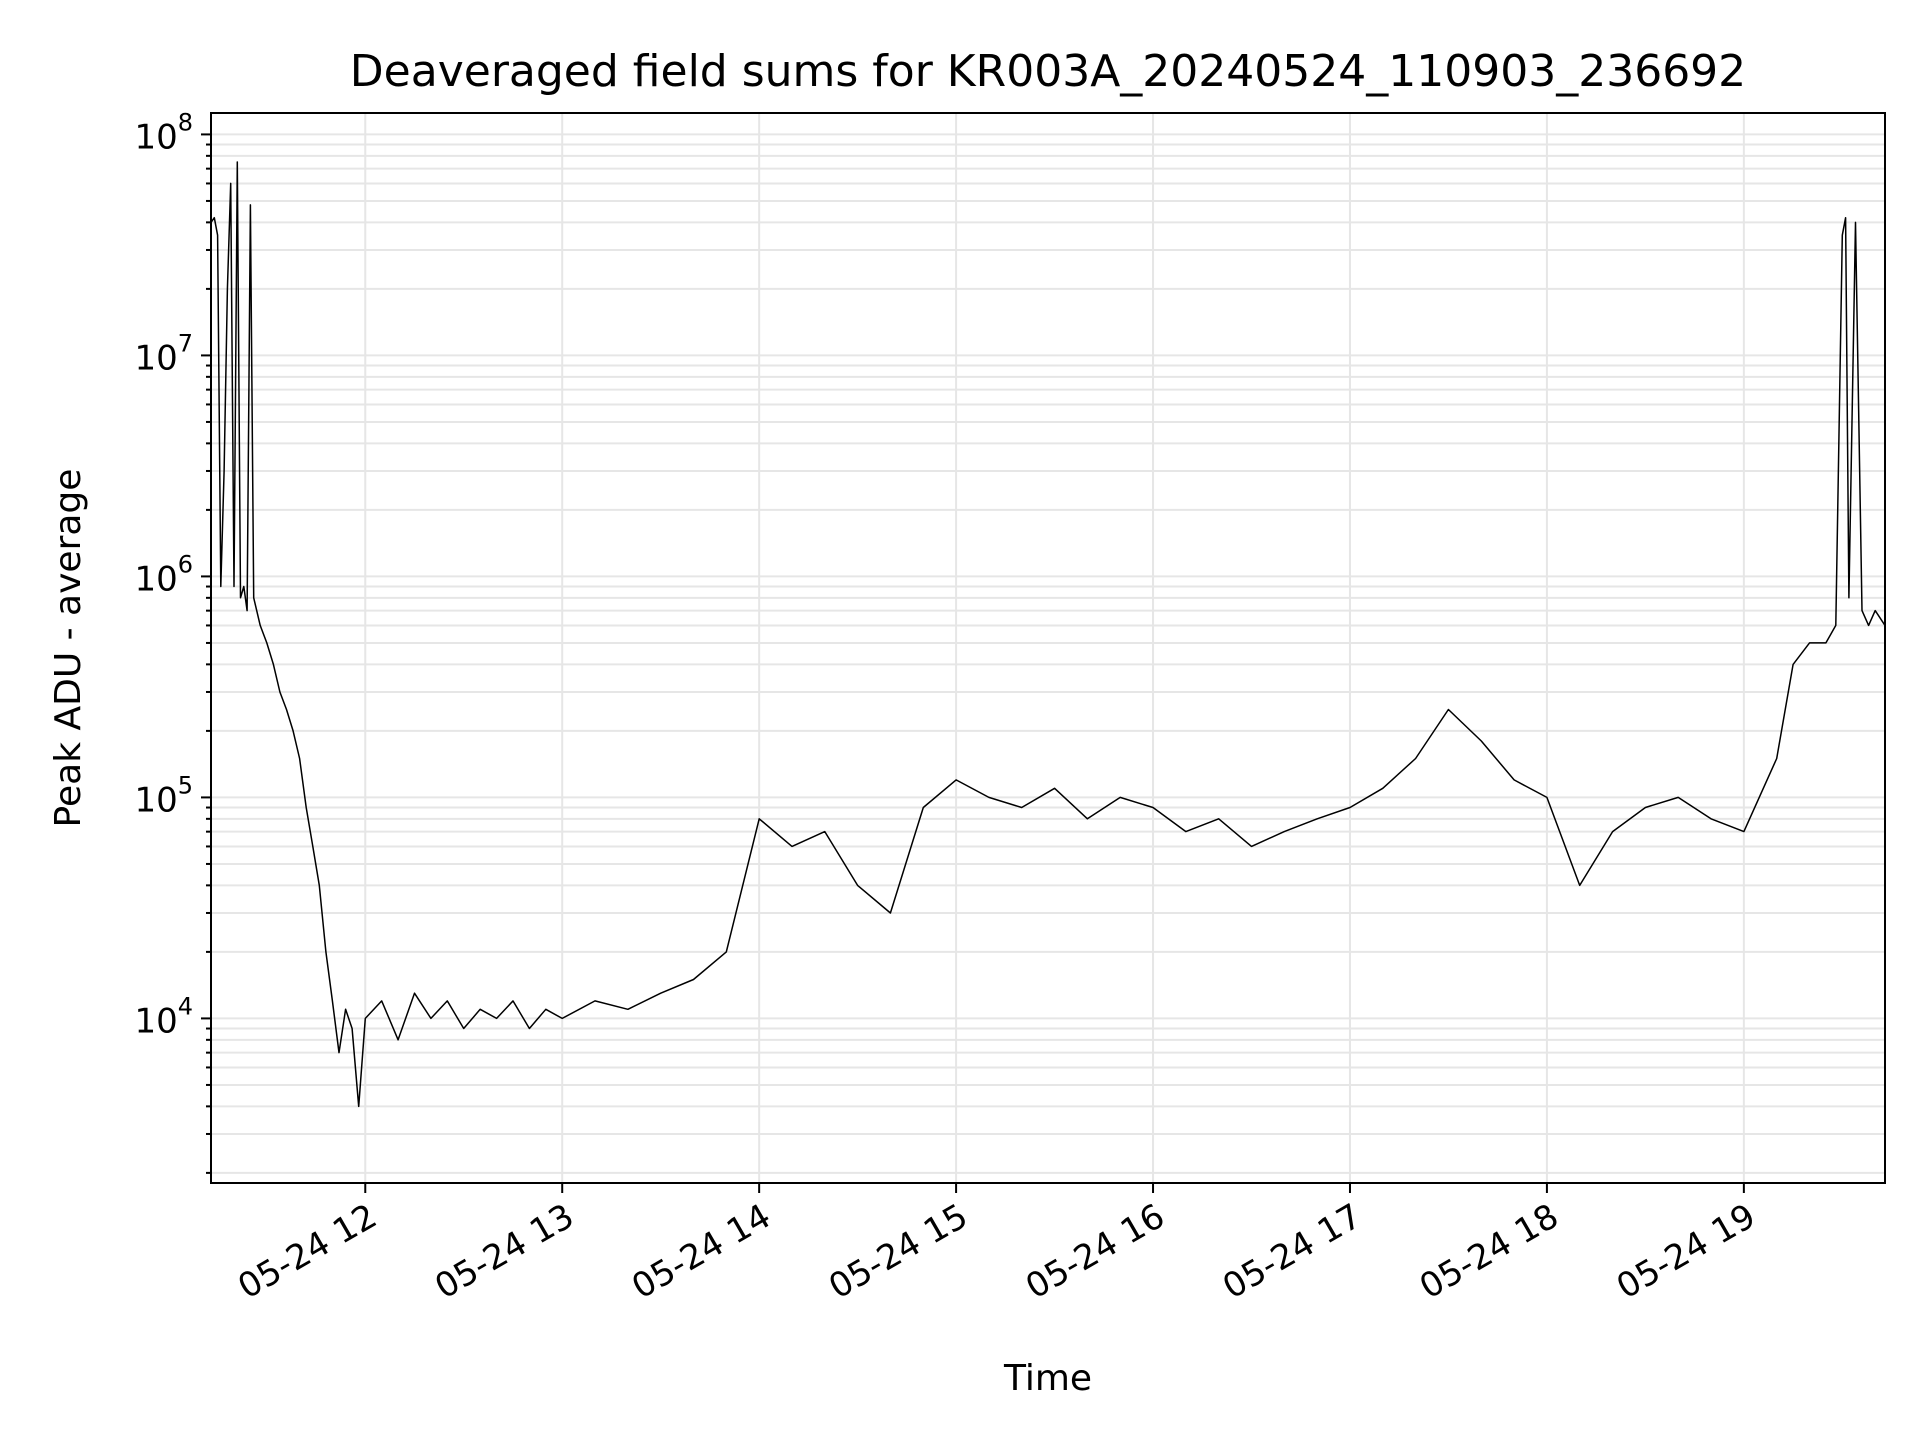 The height and width of the screenshot is (1440, 1920). I want to click on x-tick-label: 05-24 14, so click(701, 1251).